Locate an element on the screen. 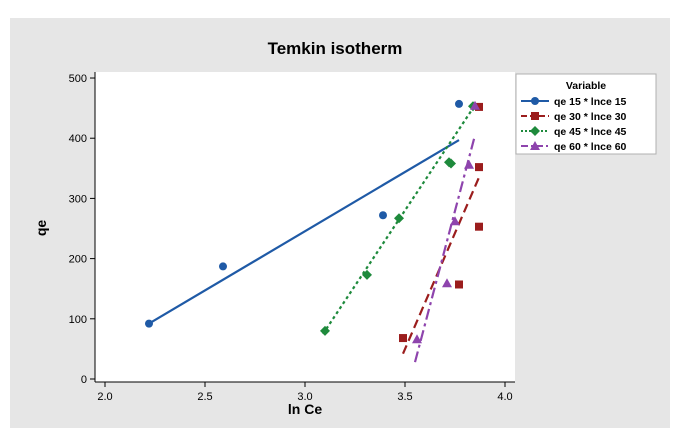 Image resolution: width=681 pixels, height=440 pixels. y-tick-label: 400 is located at coordinates (78, 139).